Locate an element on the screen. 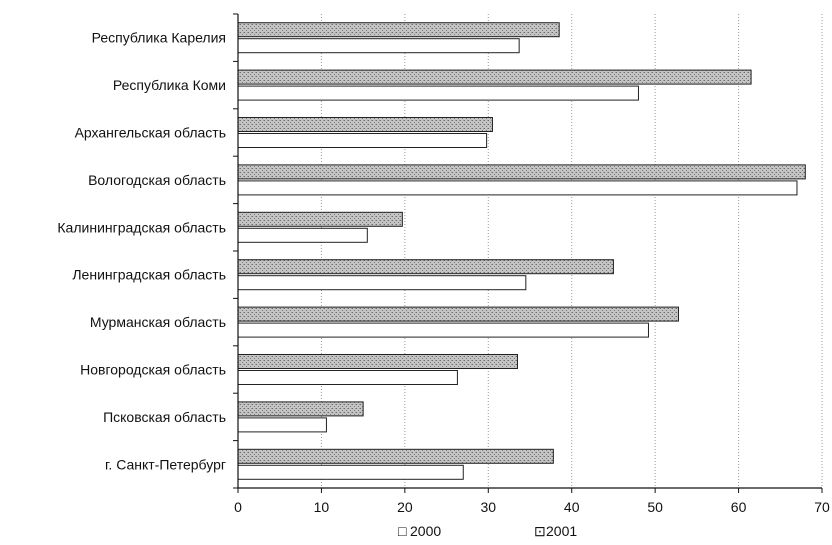 The width and height of the screenshot is (832, 545). legend-label: 2000 is located at coordinates (425, 531).